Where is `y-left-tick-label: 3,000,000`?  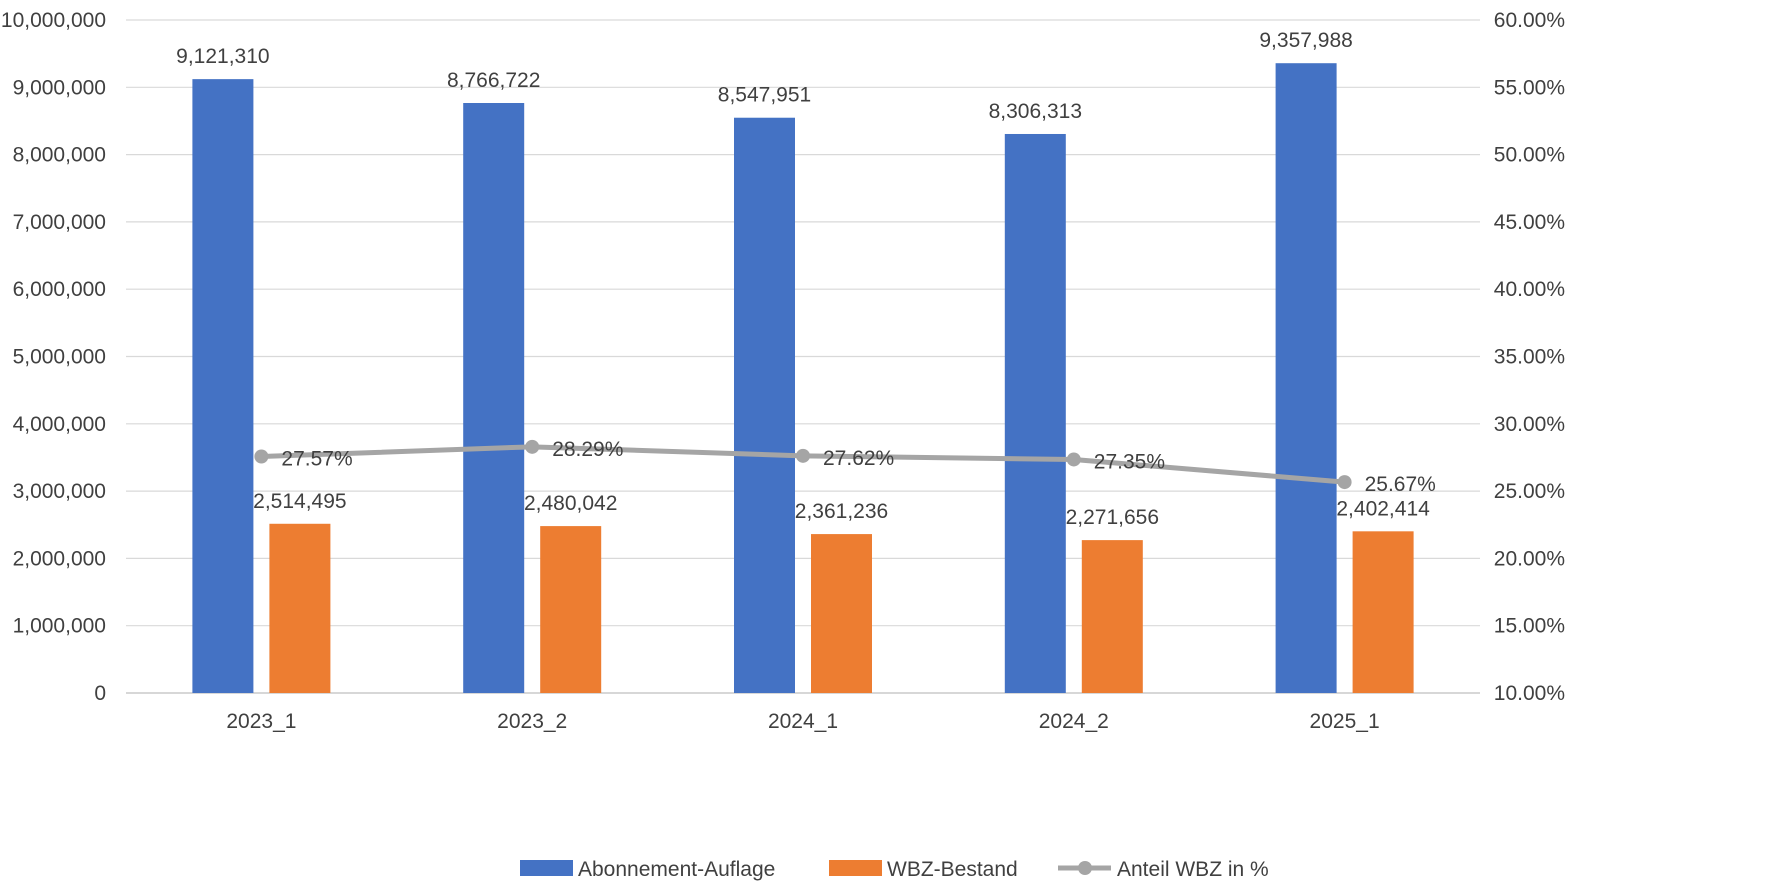 y-left-tick-label: 3,000,000 is located at coordinates (59, 491).